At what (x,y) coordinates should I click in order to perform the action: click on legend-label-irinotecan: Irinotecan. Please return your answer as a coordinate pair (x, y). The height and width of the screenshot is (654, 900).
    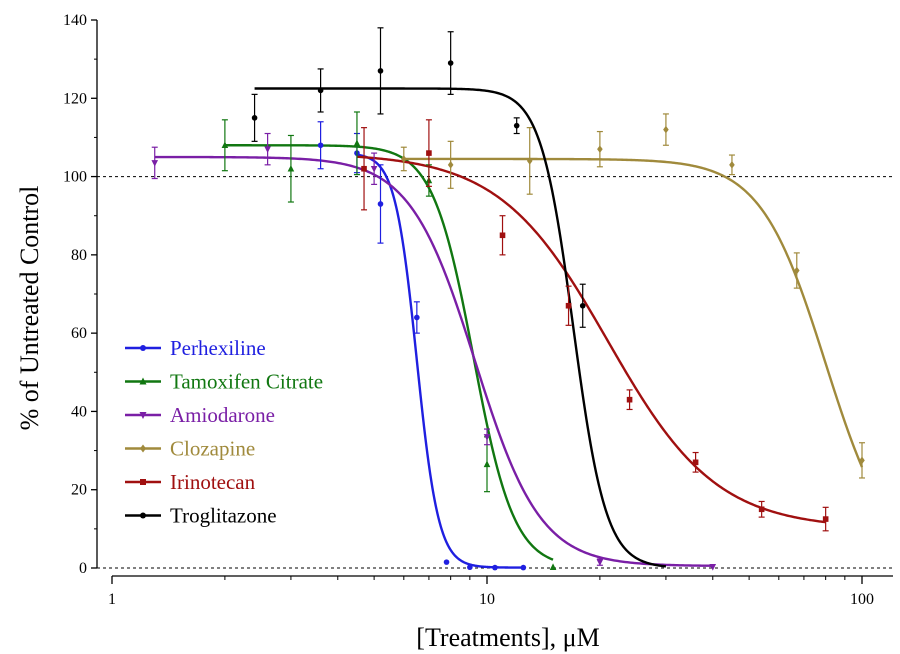
    Looking at the image, I should click on (213, 482).